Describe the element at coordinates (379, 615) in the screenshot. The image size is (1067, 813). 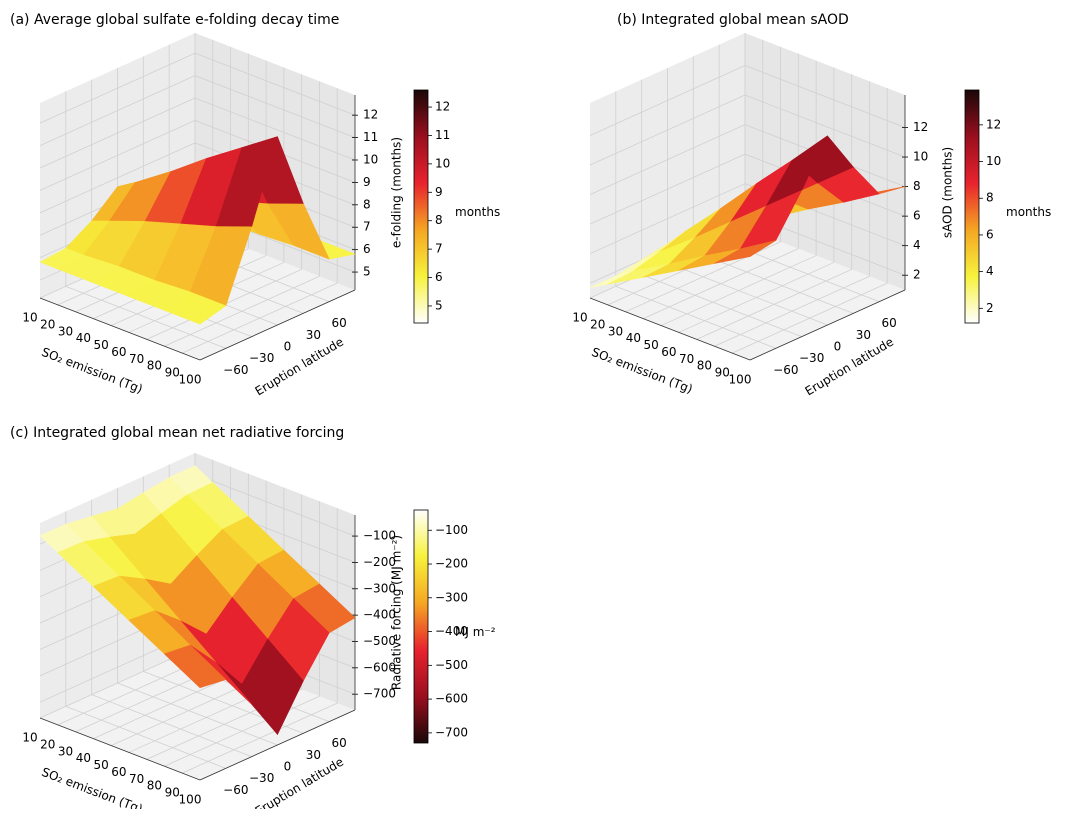
I see `z-tick-label: −400` at that location.